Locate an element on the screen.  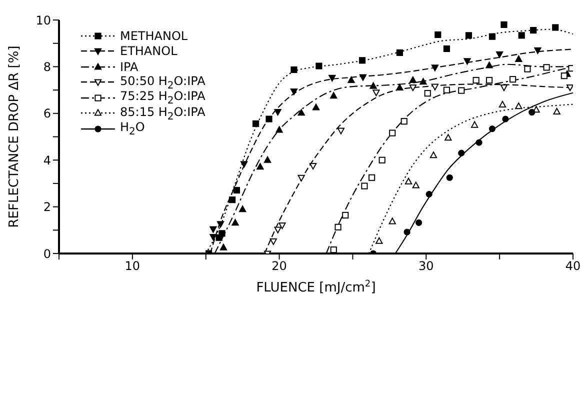
x-tick-label: 20 is located at coordinates (279, 266).